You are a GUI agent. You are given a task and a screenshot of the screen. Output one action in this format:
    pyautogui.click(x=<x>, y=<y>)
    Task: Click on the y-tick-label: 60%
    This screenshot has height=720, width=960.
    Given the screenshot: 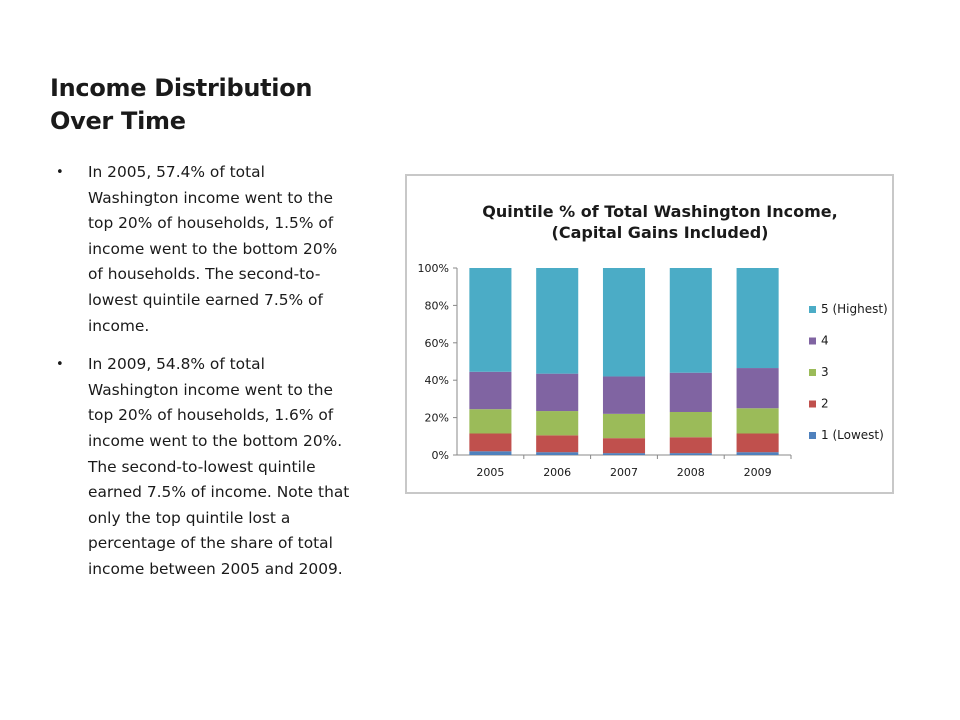 What is the action you would take?
    pyautogui.click(x=437, y=343)
    